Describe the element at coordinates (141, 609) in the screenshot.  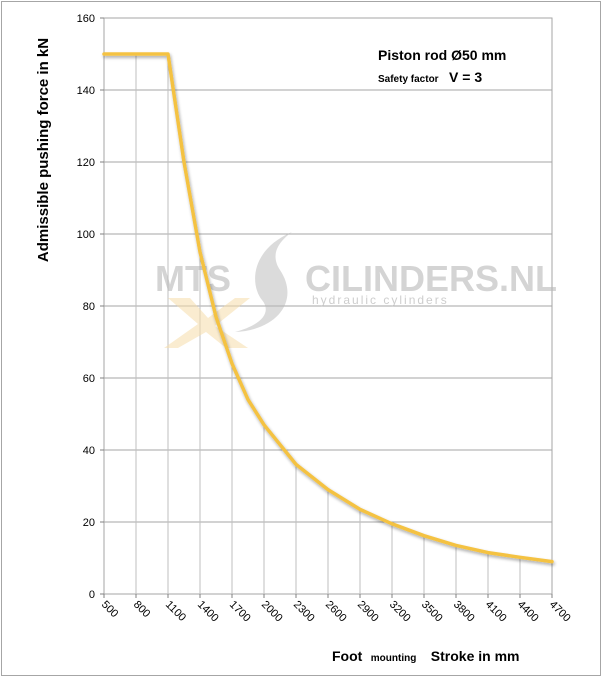
I see `x-tick-label: 800` at that location.